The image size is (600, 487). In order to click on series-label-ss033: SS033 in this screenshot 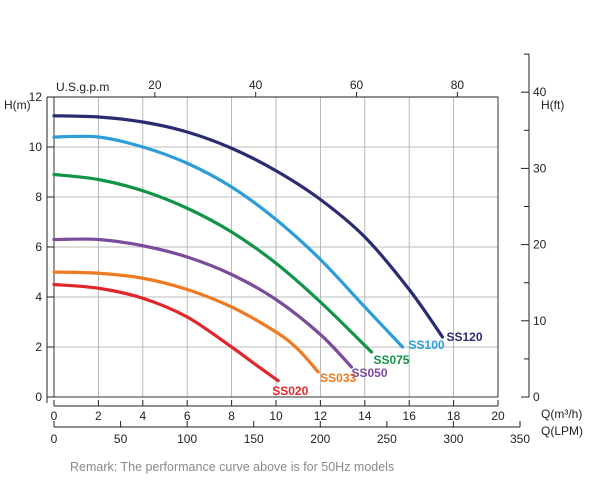, I will do `click(338, 378)`.